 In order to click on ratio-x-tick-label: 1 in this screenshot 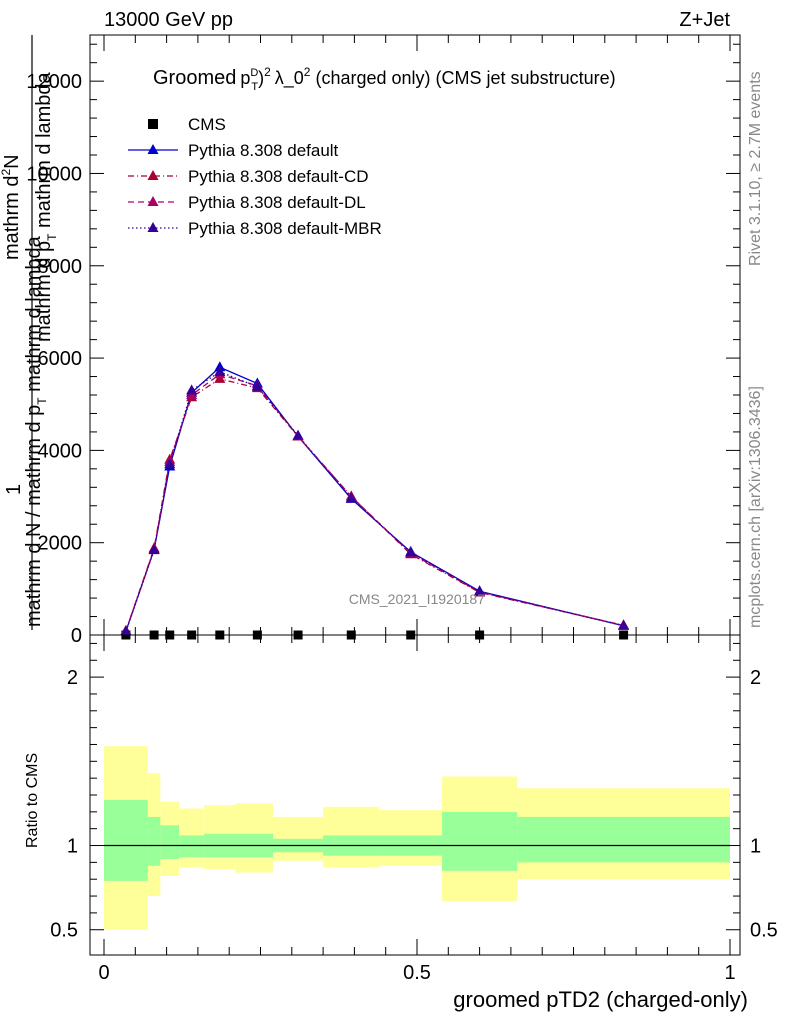, I will do `click(729, 973)`.